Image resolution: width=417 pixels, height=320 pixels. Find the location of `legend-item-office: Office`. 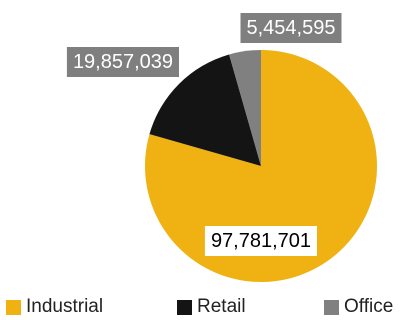

legend-item-office: Office is located at coordinates (358, 307).